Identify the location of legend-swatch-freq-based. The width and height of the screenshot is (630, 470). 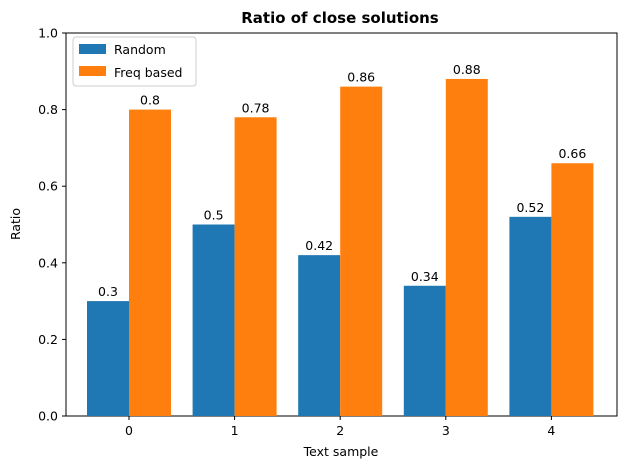
(92, 71).